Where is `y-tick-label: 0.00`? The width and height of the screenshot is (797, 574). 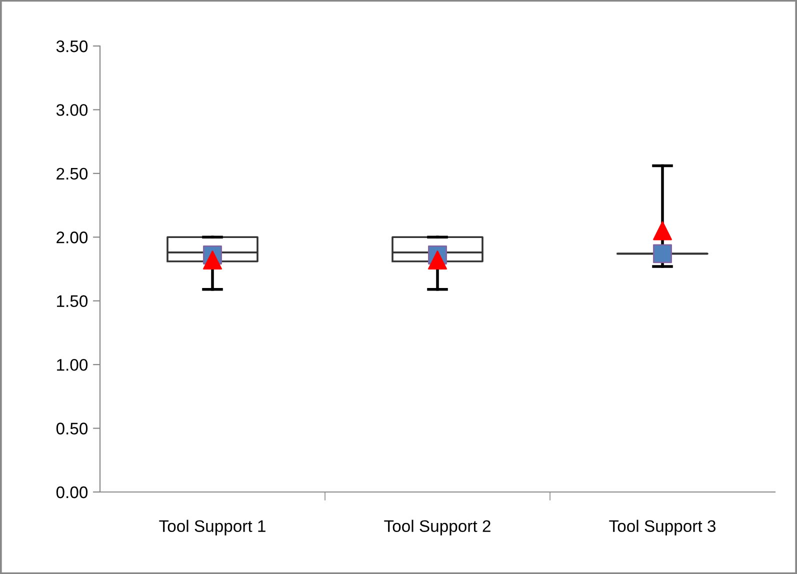
y-tick-label: 0.00 is located at coordinates (72, 492).